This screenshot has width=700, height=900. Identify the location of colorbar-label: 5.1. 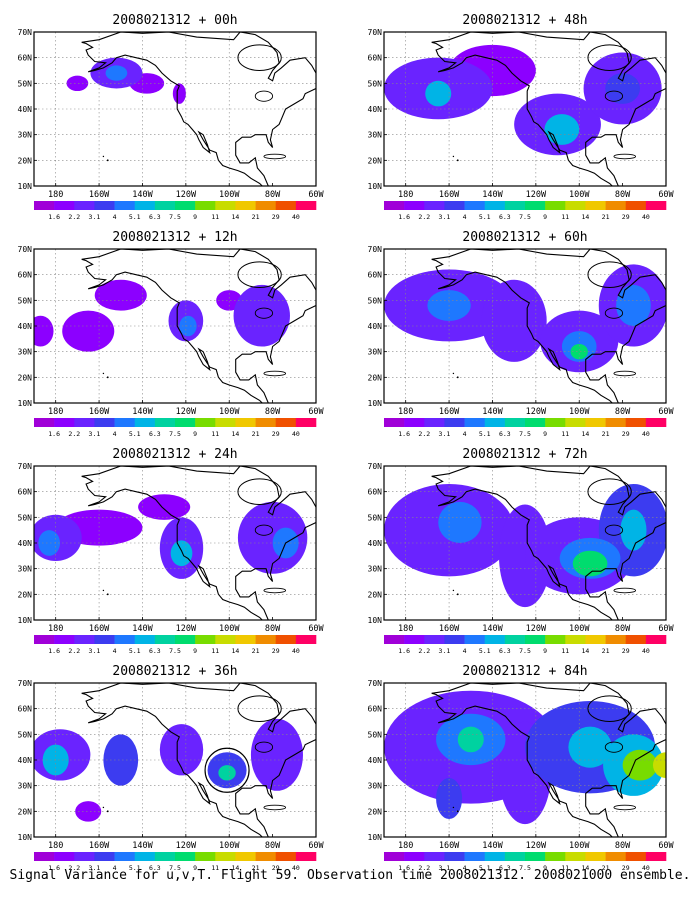
(485, 868).